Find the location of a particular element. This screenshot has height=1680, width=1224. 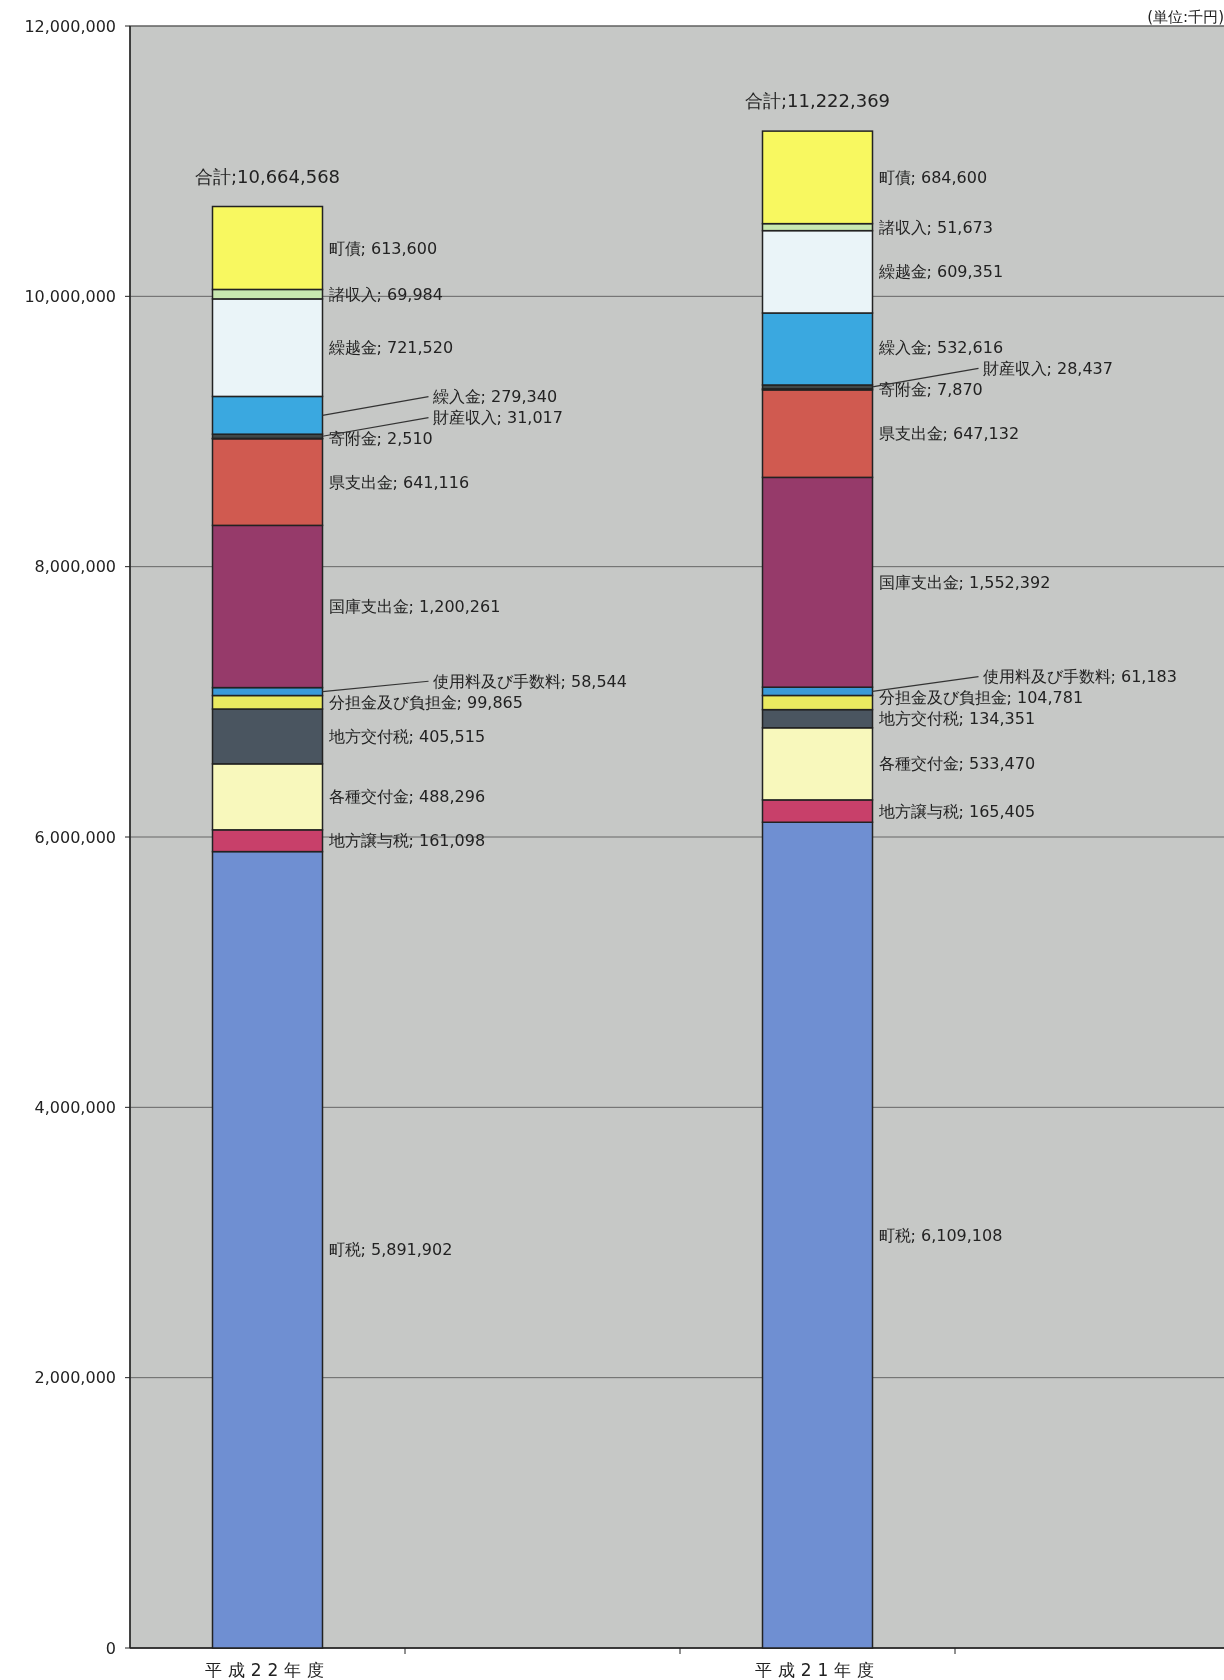

text: 財産収入; 28,437 is located at coordinates (1047, 368).